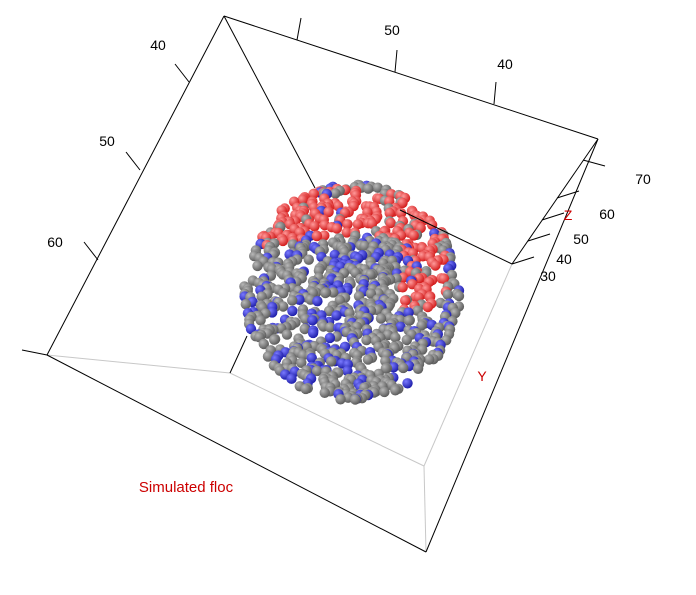 This screenshot has width=696, height=595. What do you see at coordinates (107, 141) in the screenshot?
I see `x-tick-label: 50` at bounding box center [107, 141].